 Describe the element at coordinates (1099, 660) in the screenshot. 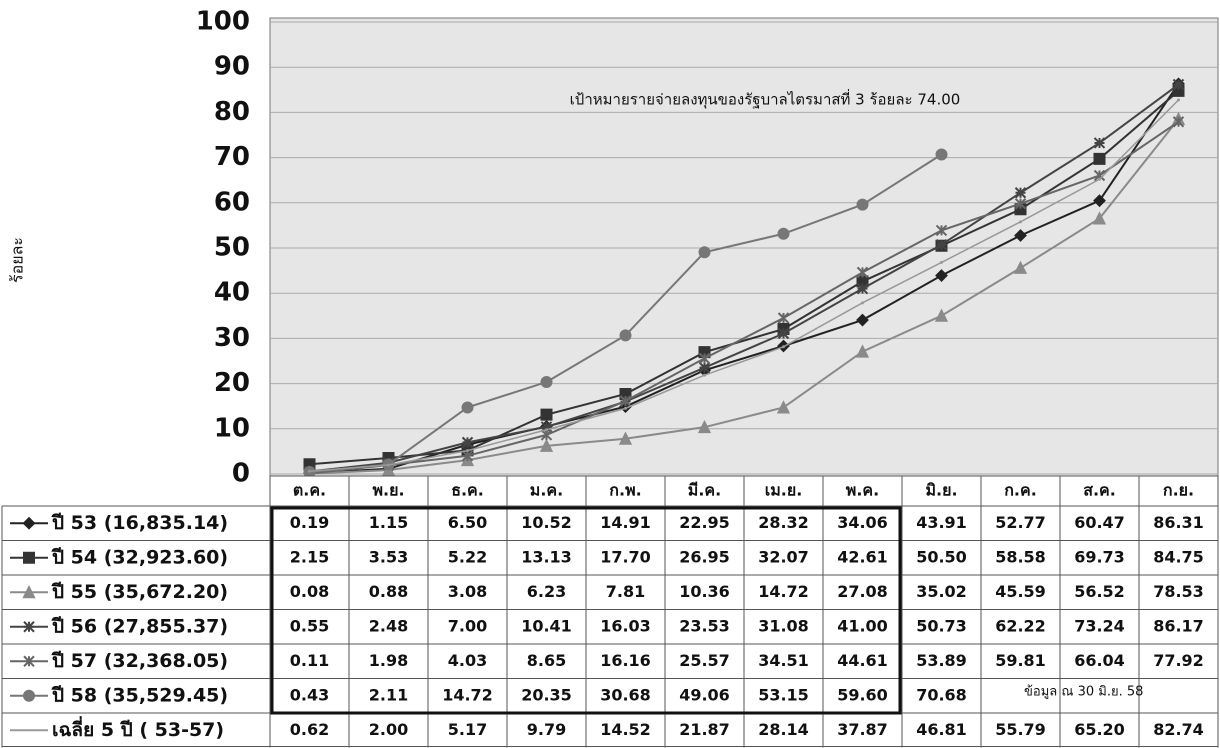

I see `data-label: 66.04` at that location.